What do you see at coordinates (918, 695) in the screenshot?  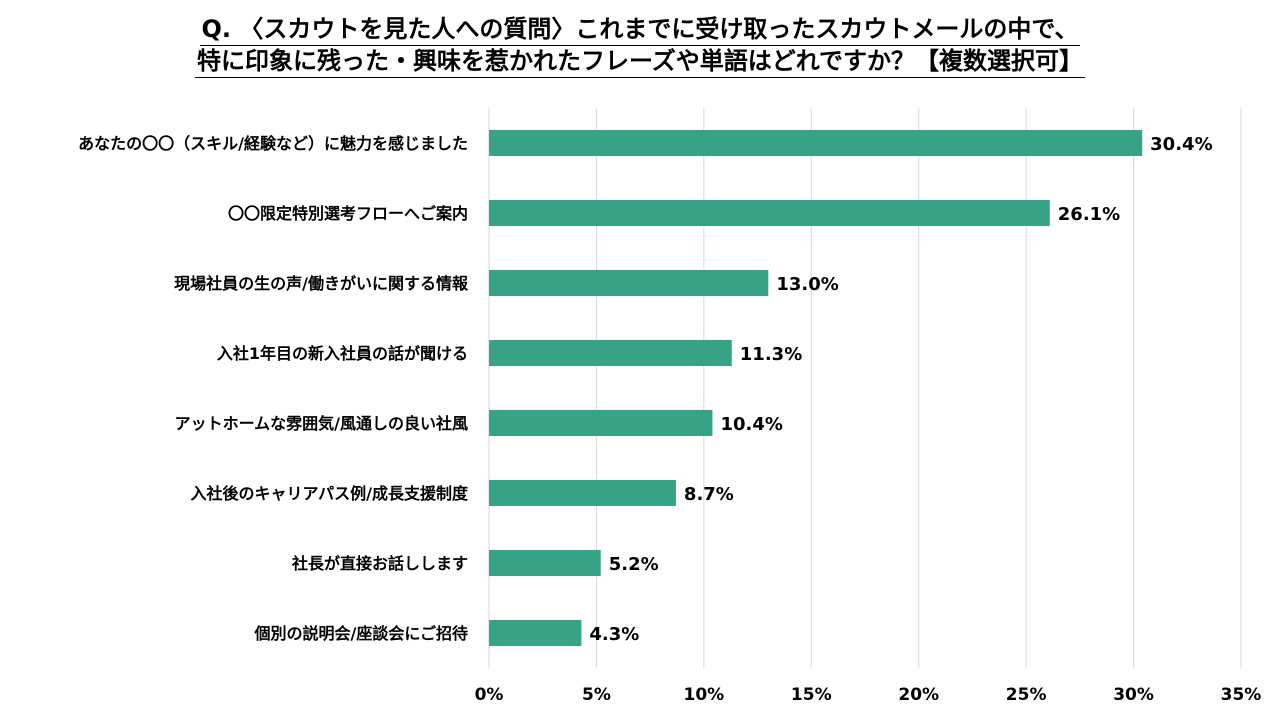 I see `x-tick-label: 20%` at bounding box center [918, 695].